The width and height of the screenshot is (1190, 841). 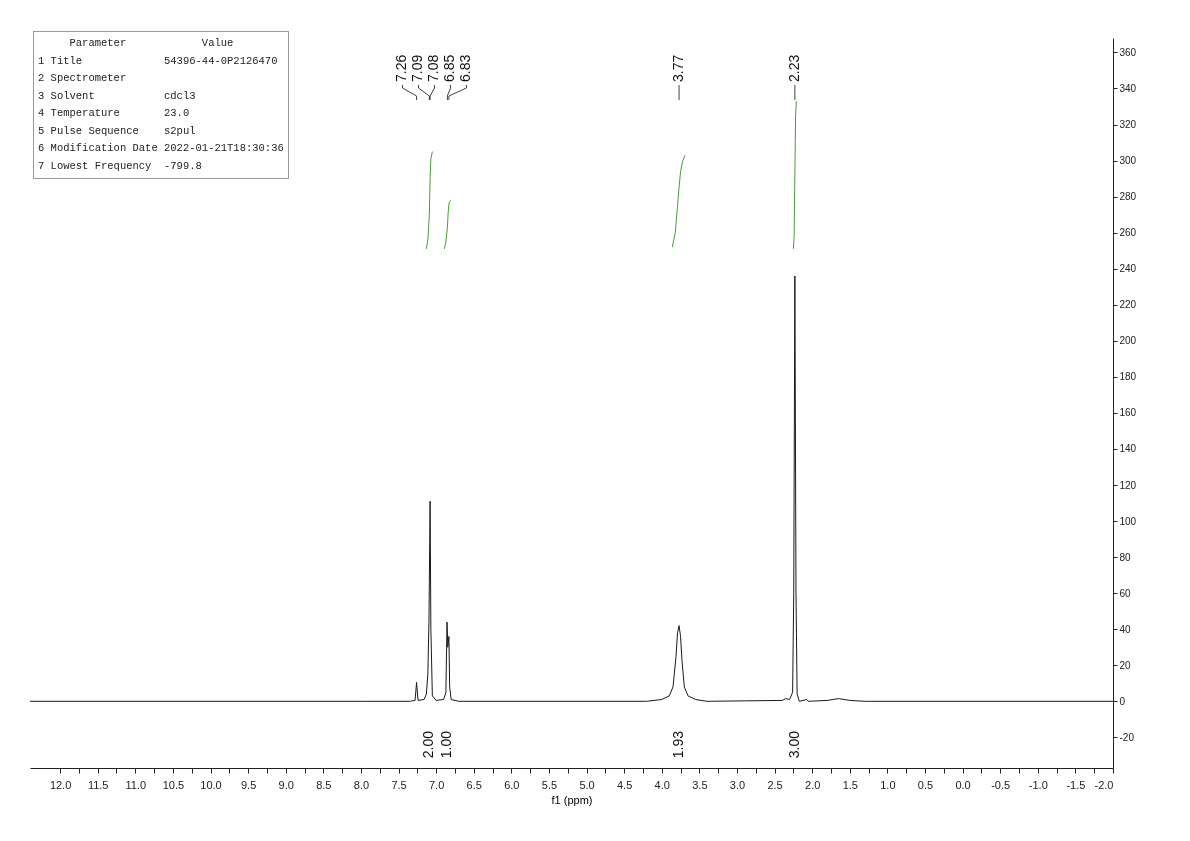 What do you see at coordinates (737, 784) in the screenshot?
I see `x-tick-label: 3.0` at bounding box center [737, 784].